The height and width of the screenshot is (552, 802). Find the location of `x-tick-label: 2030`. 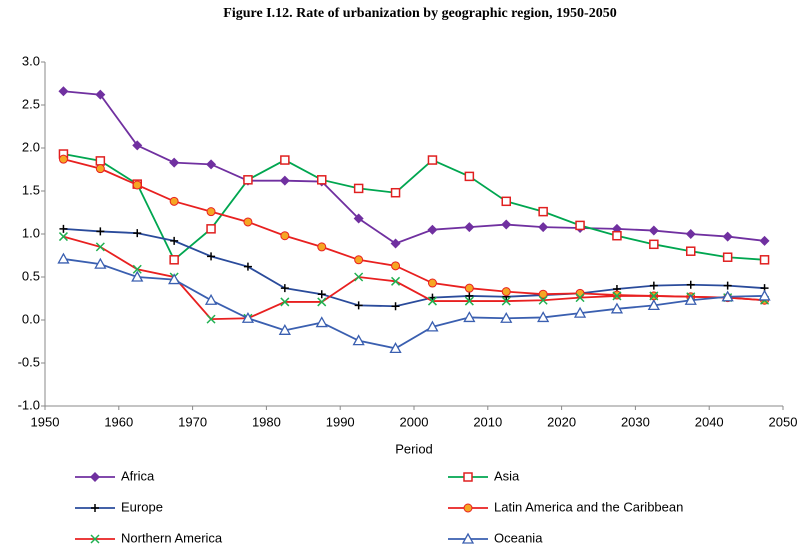

x-tick-label: 2030 is located at coordinates (635, 421).